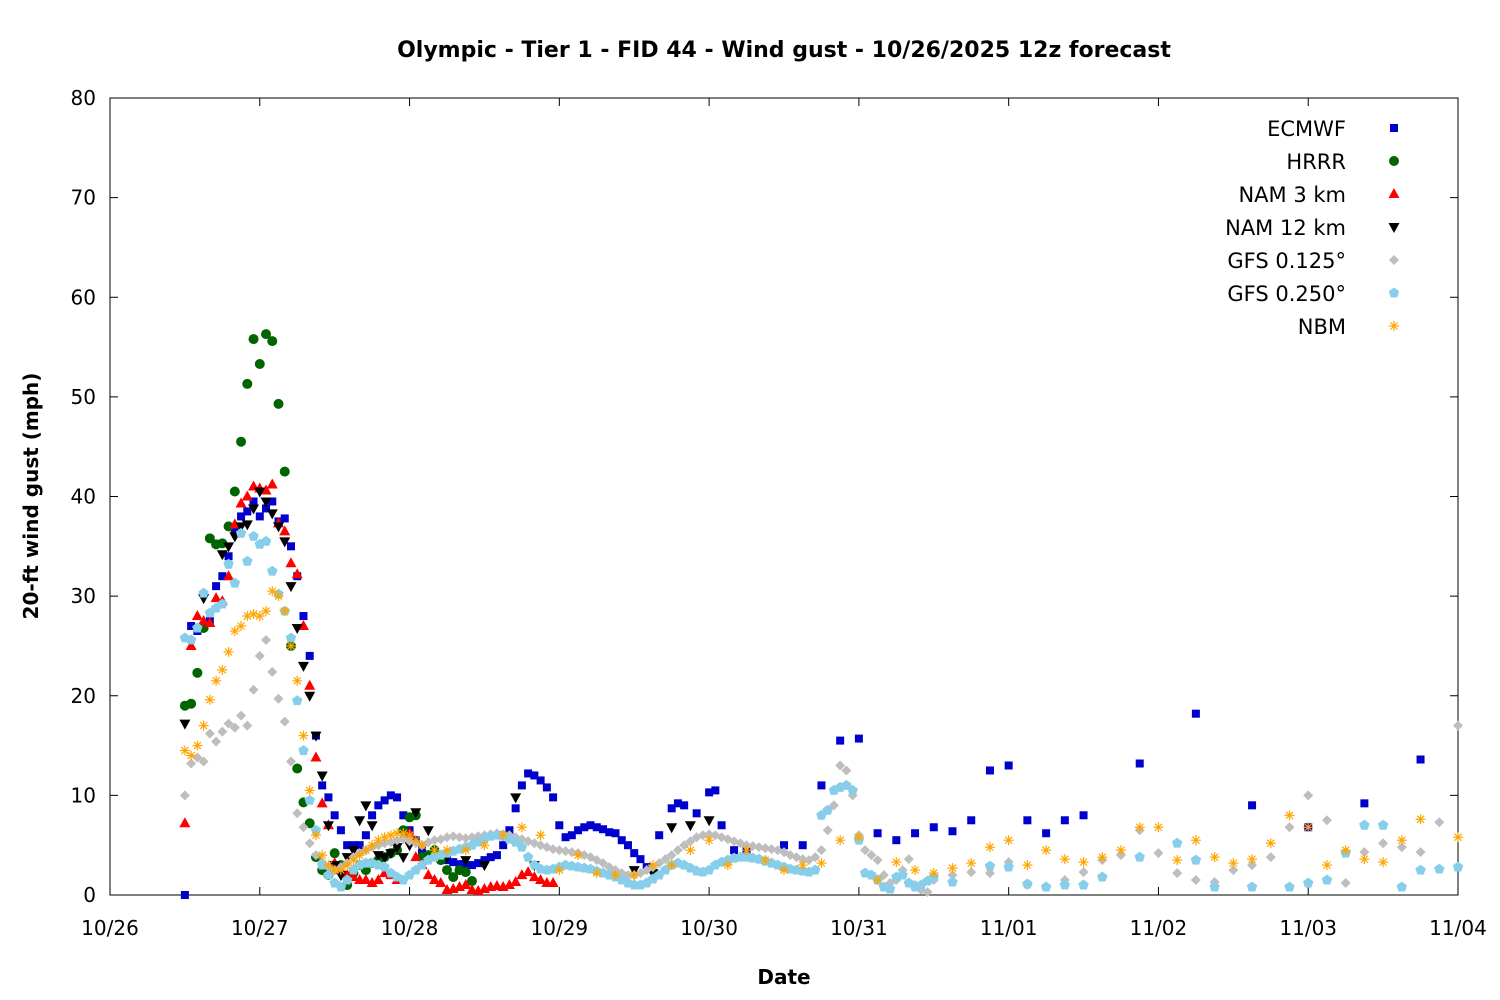 The width and height of the screenshot is (1500, 1000). Describe the element at coordinates (560, 928) in the screenshot. I see `x-tick-label: 10/29` at that location.